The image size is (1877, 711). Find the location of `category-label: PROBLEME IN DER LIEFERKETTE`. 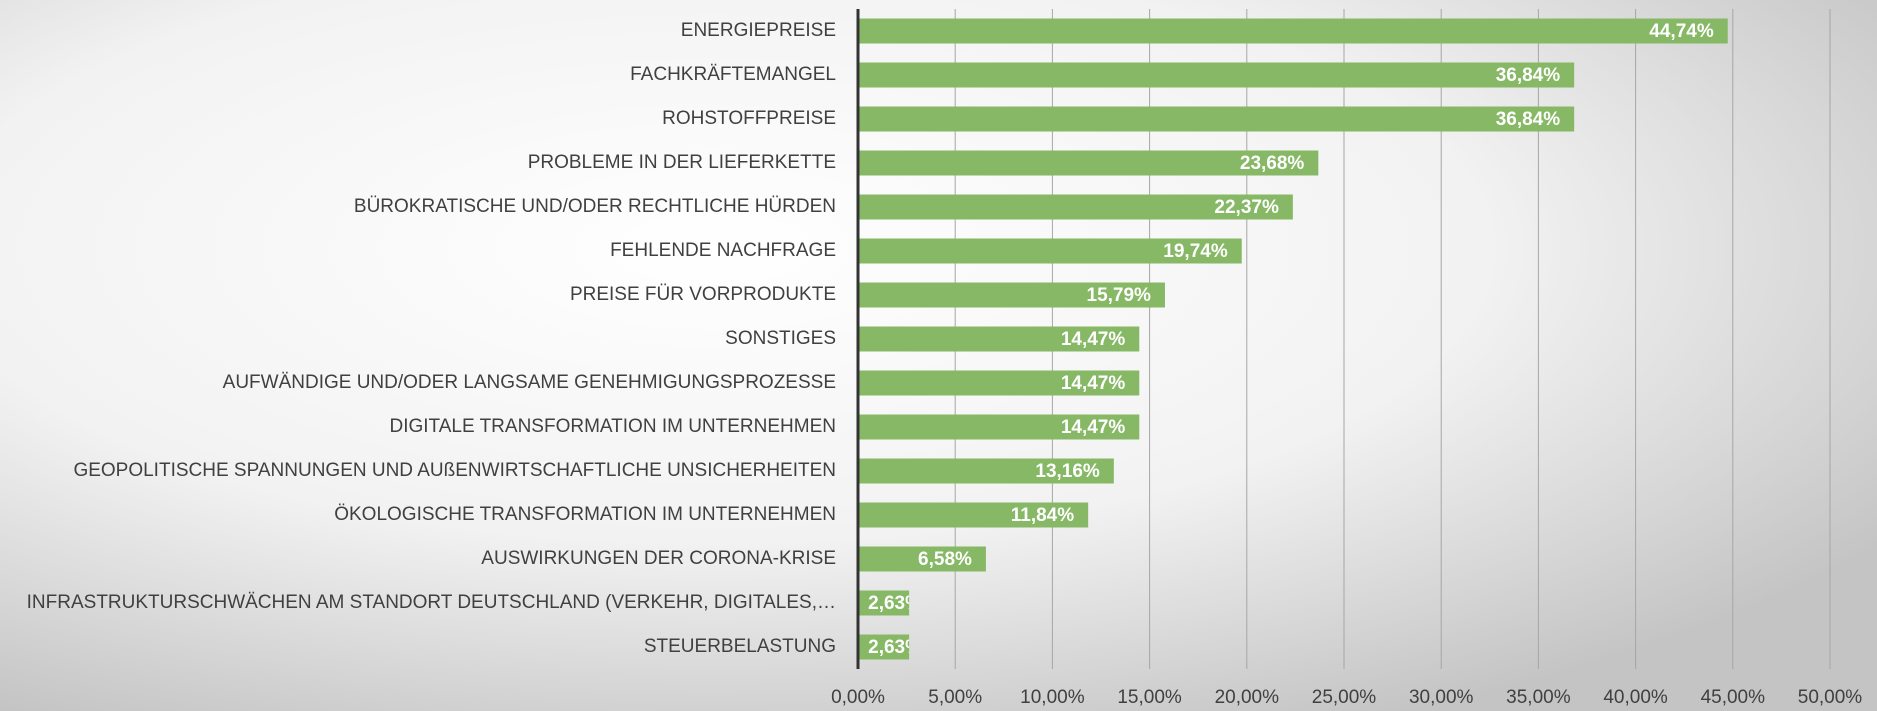

category-label: PROBLEME IN DER LIEFERKETTE is located at coordinates (682, 162).